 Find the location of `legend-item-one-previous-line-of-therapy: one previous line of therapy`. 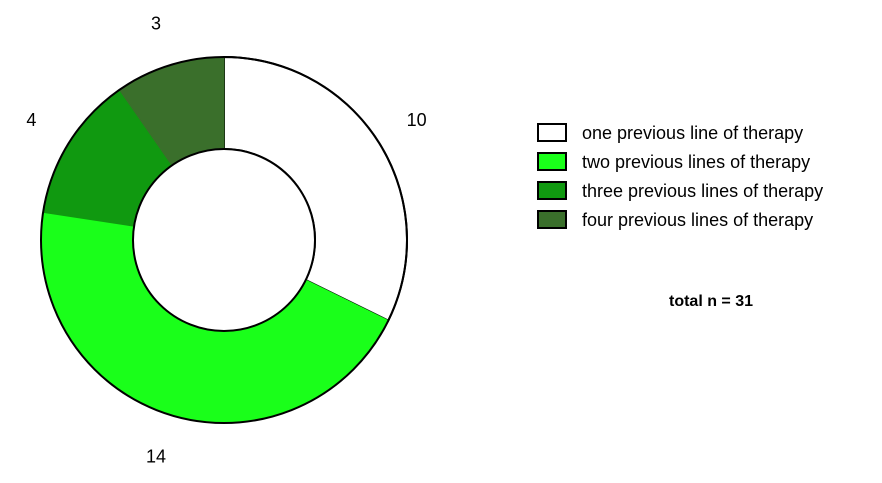

legend-item-one-previous-line-of-therapy: one previous line of therapy is located at coordinates (670, 133).